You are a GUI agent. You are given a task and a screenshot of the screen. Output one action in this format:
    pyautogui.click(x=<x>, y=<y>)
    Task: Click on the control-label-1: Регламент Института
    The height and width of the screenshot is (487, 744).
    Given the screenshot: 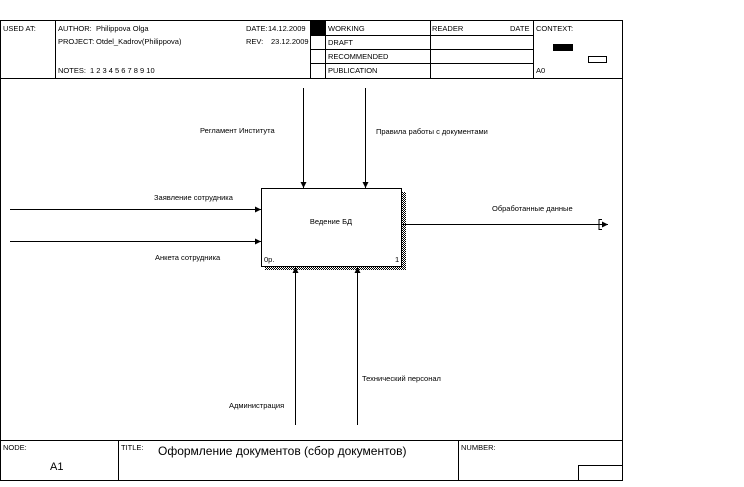 What is the action you would take?
    pyautogui.click(x=237, y=130)
    